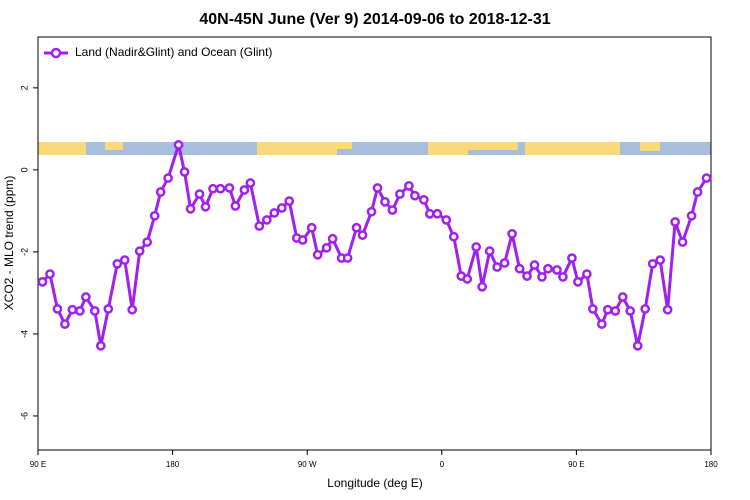 Image resolution: width=750 pixels, height=500 pixels. Describe the element at coordinates (24, 334) in the screenshot. I see `y-tick-label: -4` at that location.